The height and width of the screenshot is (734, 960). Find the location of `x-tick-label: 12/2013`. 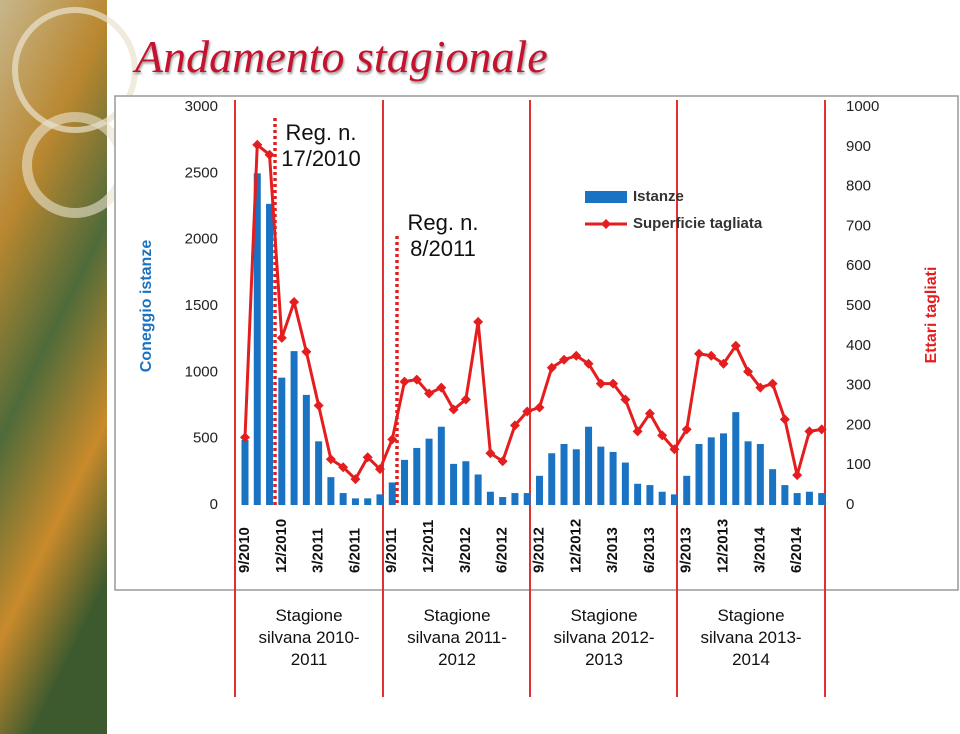

x-tick-label: 12/2013 is located at coordinates (722, 546).